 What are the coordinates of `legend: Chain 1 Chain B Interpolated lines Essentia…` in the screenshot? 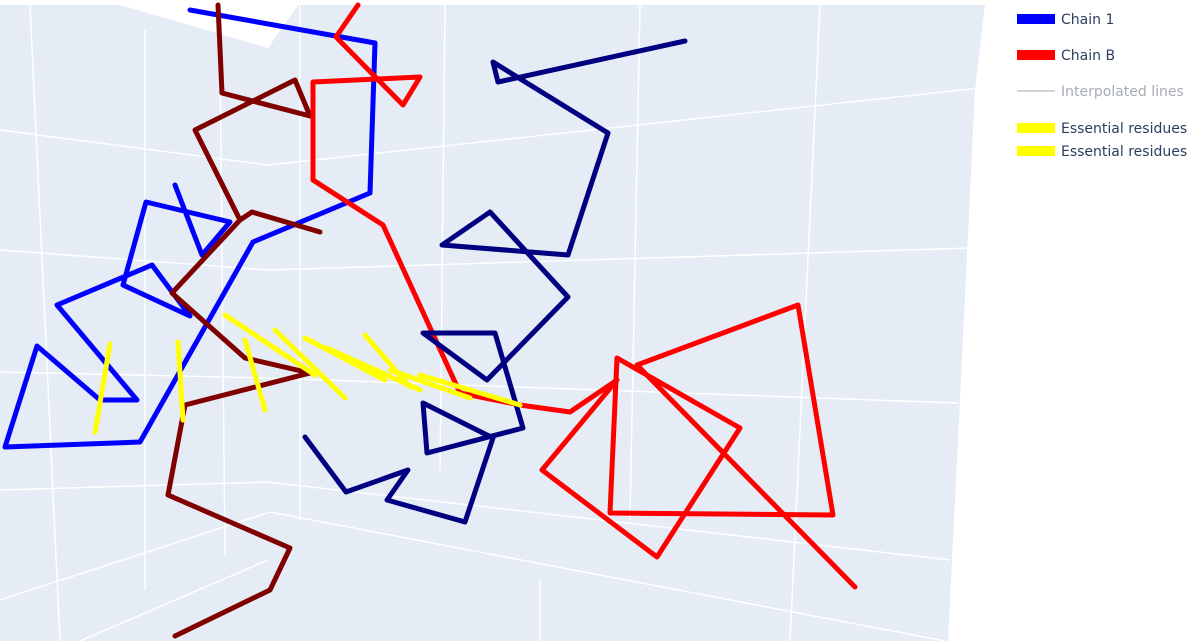 It's located at (1102, 86).